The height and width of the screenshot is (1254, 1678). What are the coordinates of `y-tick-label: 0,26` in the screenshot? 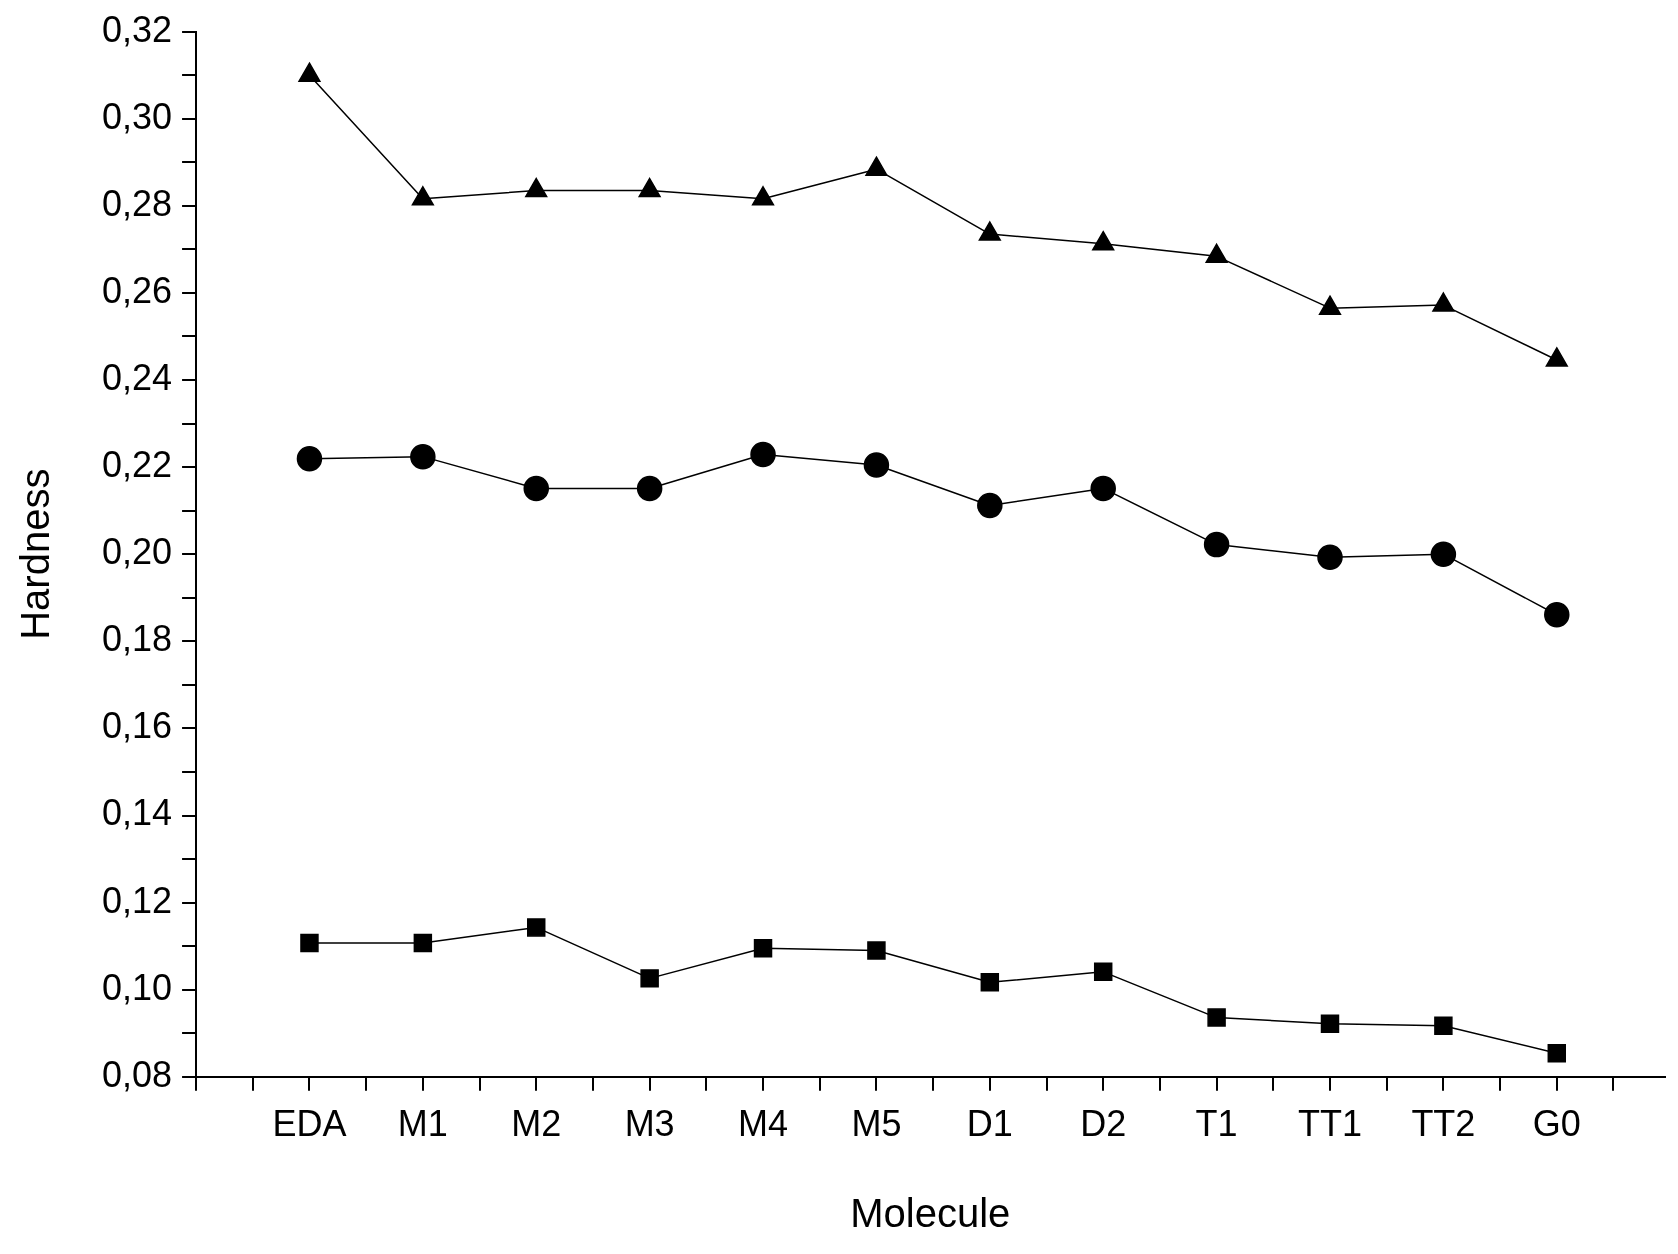 It's located at (137, 290).